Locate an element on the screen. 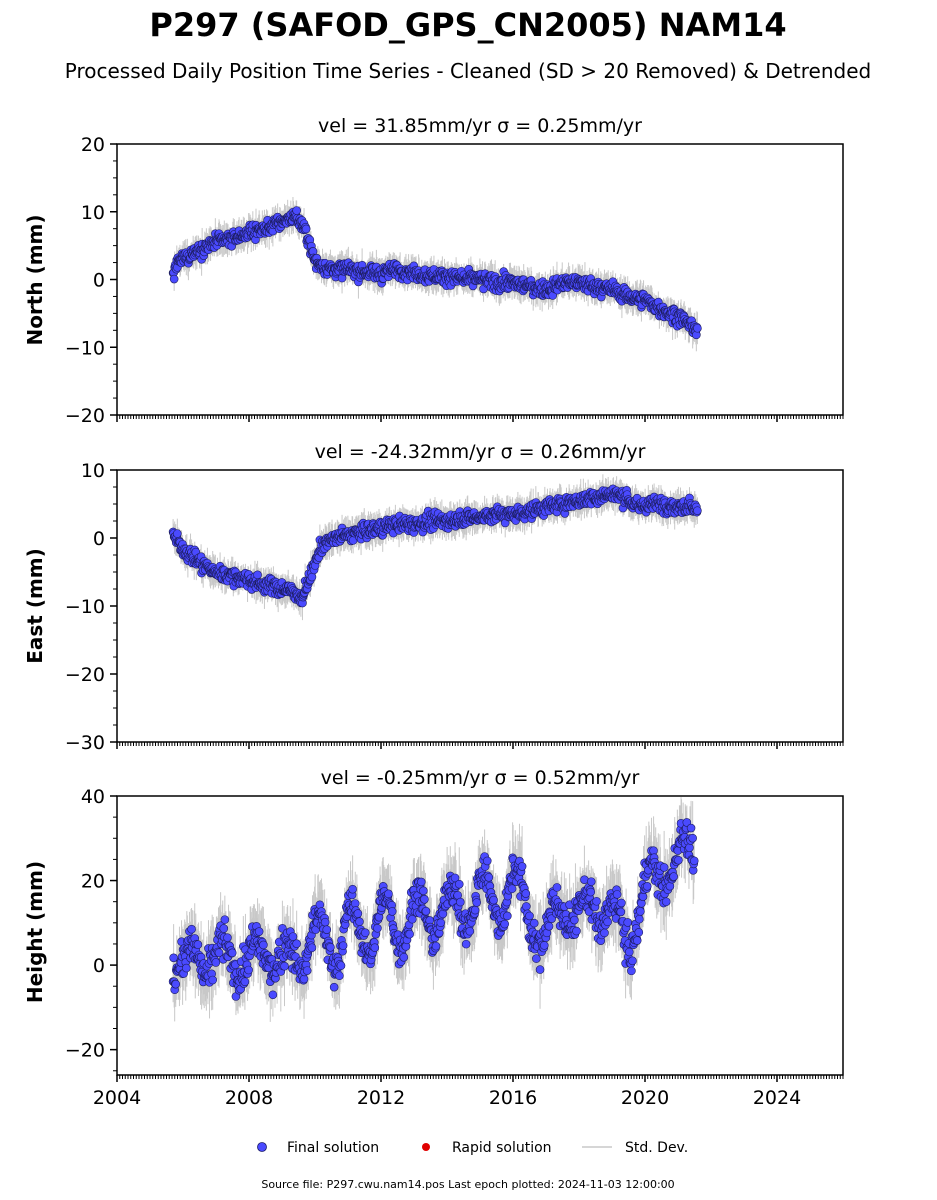 This screenshot has height=1200, width=937. panel-title-east: vel = -24.32mm/yr σ = 0.26mm/yr is located at coordinates (480, 452).